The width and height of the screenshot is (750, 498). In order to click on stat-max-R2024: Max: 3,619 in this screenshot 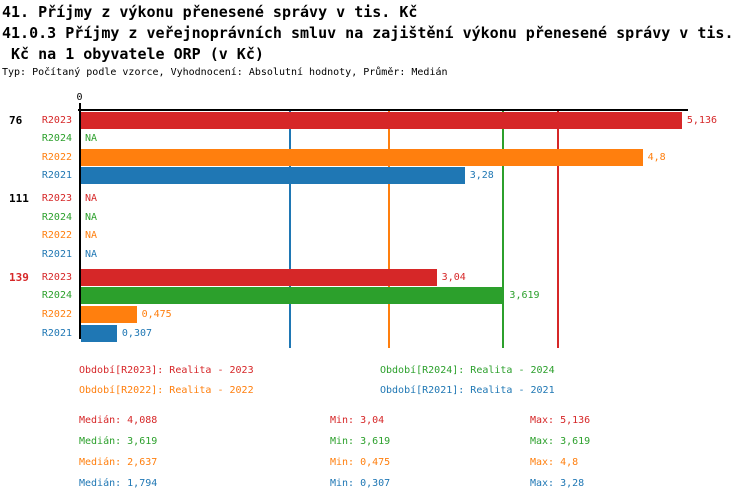, I will do `click(560, 441)`.